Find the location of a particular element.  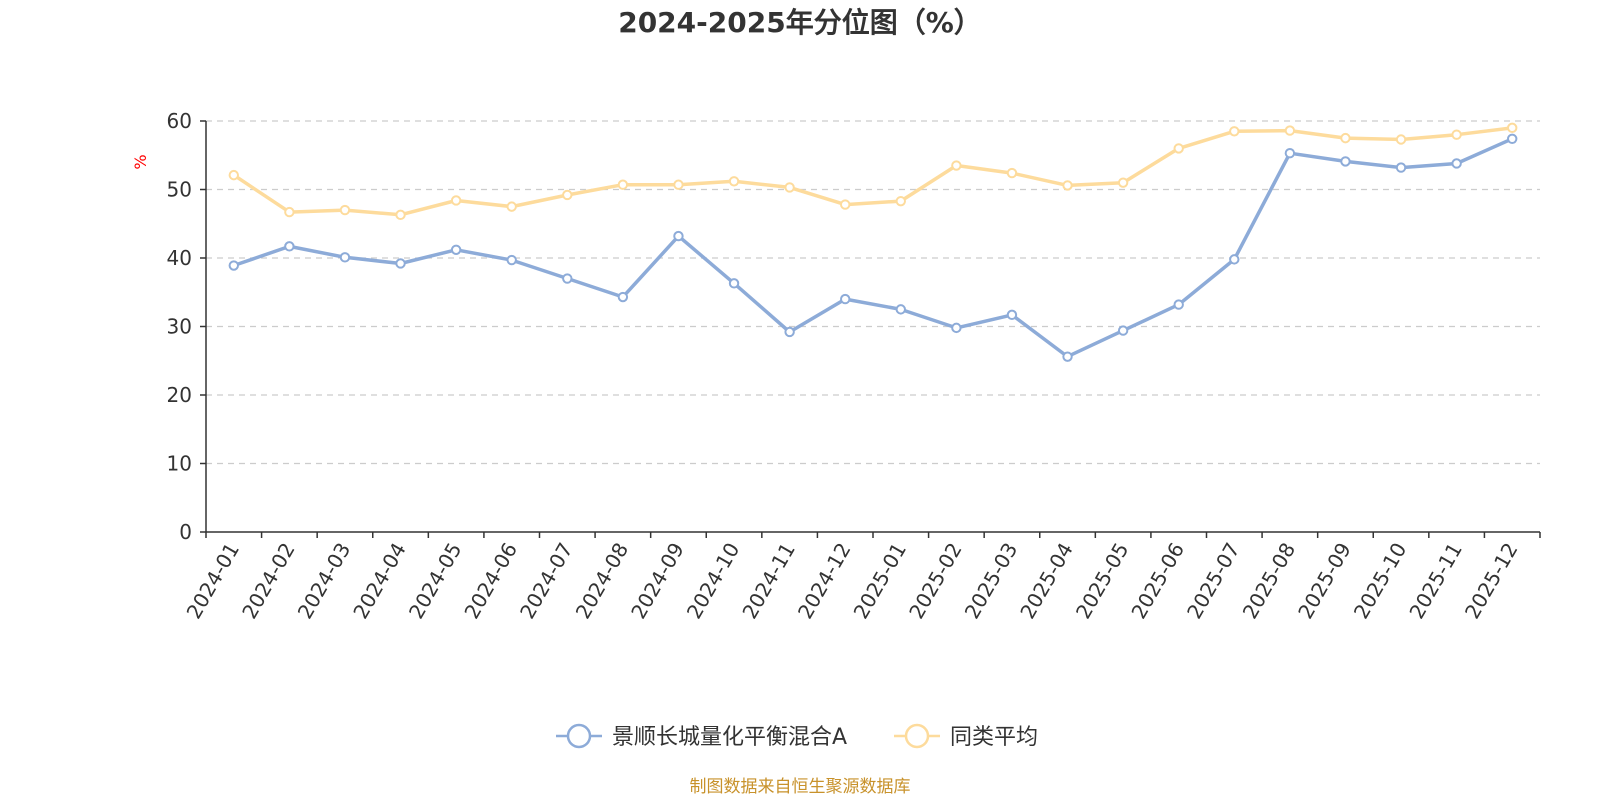

x-tick-label: 2024-01 is located at coordinates (213, 581).